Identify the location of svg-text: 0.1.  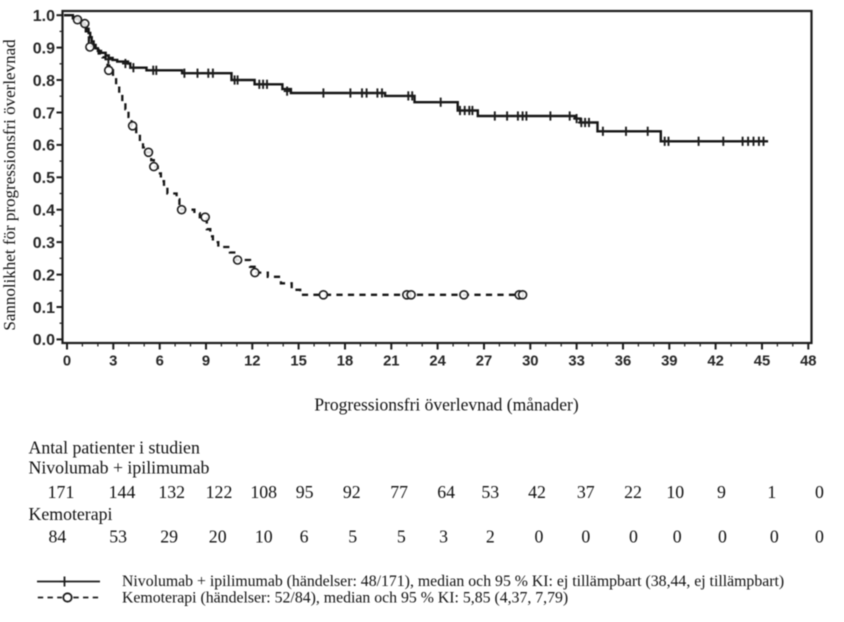
(44, 308).